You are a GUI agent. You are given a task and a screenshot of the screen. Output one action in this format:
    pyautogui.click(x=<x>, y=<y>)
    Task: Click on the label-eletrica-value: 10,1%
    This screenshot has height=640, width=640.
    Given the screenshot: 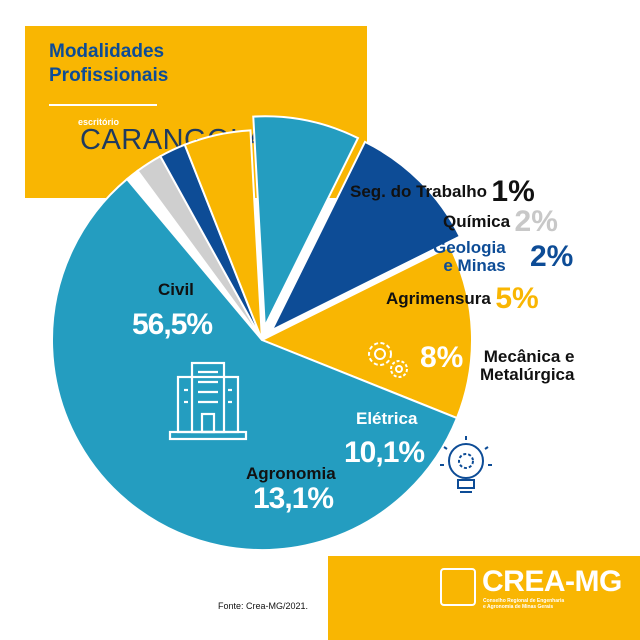 What is the action you would take?
    pyautogui.click(x=384, y=452)
    